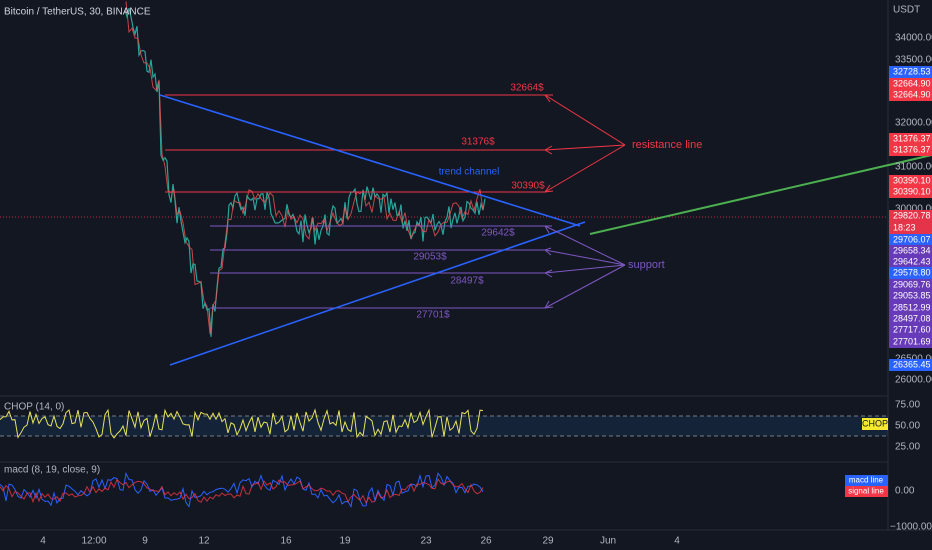 Image resolution: width=932 pixels, height=550 pixels. Describe the element at coordinates (608, 541) in the screenshot. I see `time-tick: Jun` at that location.